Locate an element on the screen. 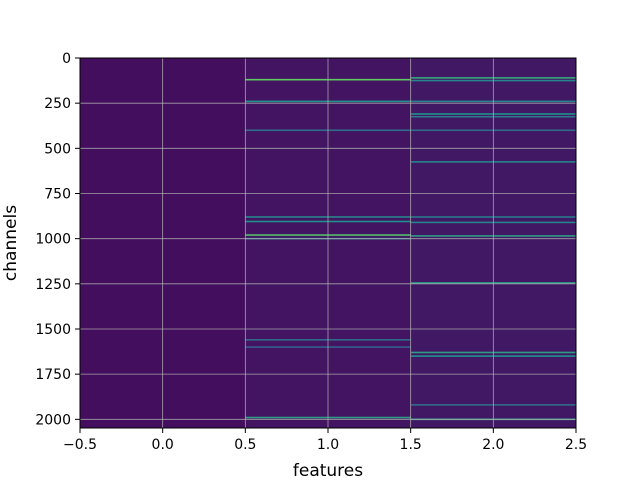 Image resolution: width=640 pixels, height=480 pixels. y-tick-label: 250 is located at coordinates (57, 104).